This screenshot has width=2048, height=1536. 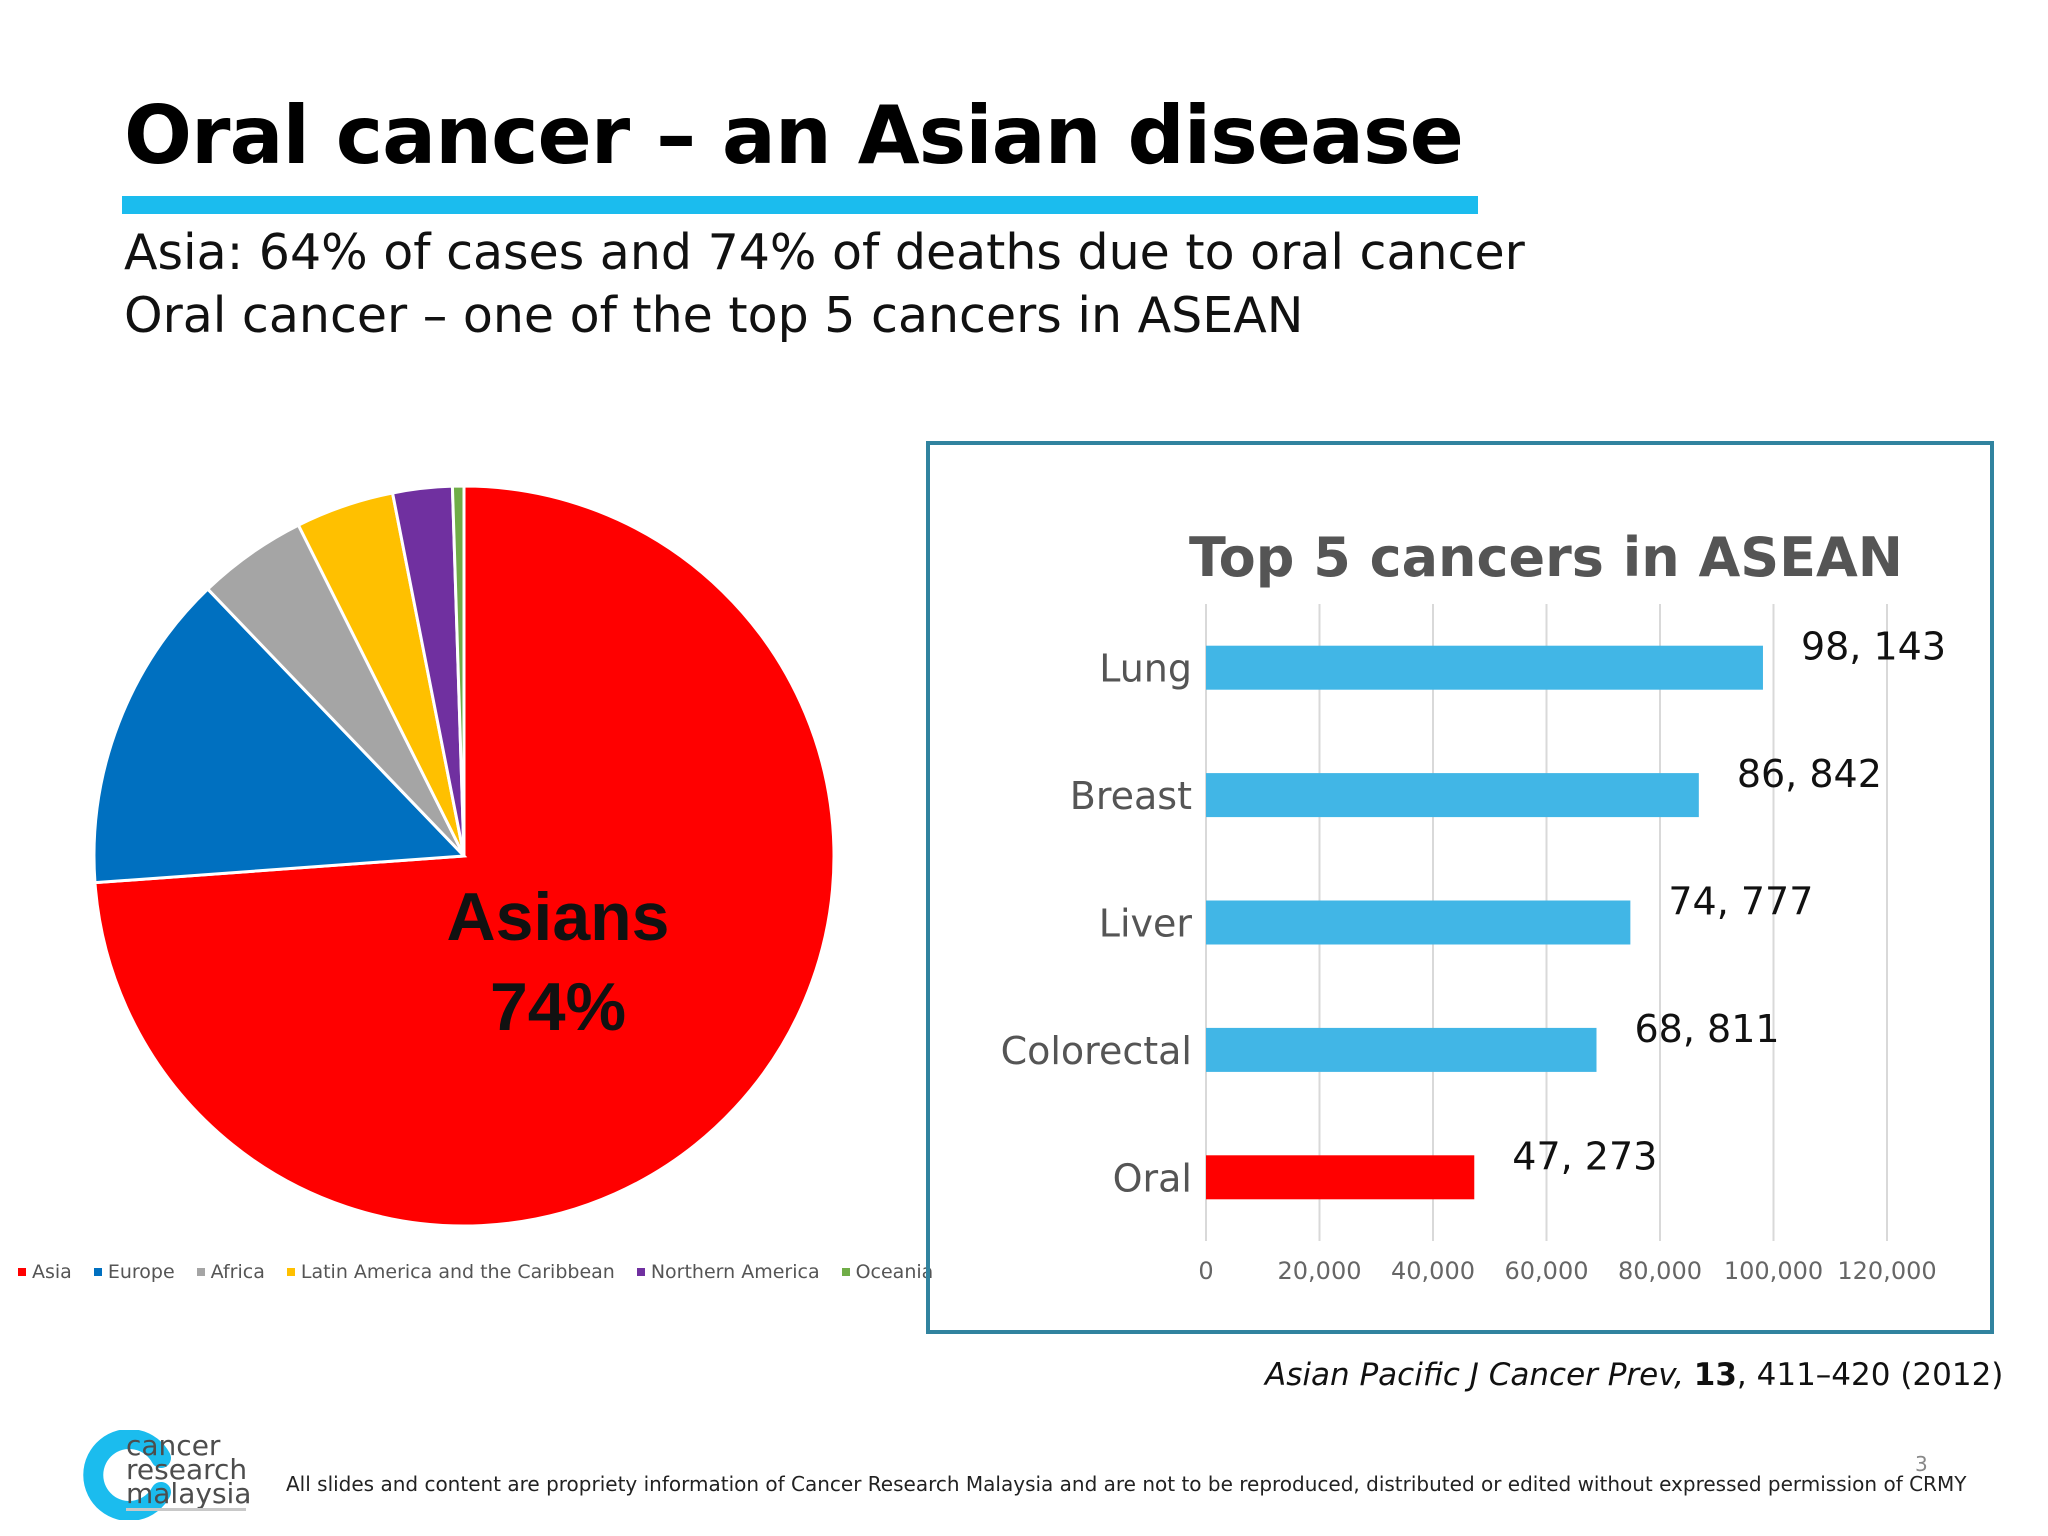 I want to click on category-label-lung: Lung, so click(x=1145, y=669).